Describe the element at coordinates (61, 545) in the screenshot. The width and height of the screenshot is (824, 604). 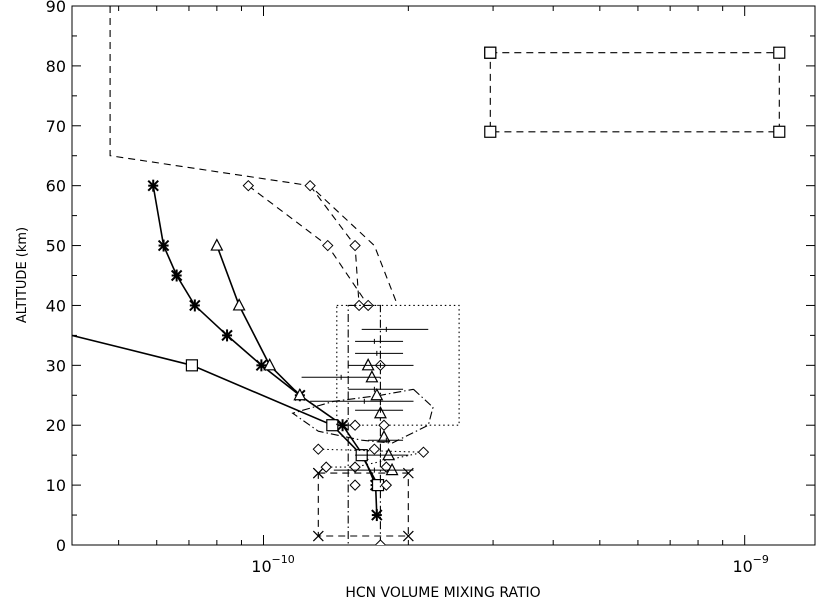
I see `y-tick-label: 0` at that location.